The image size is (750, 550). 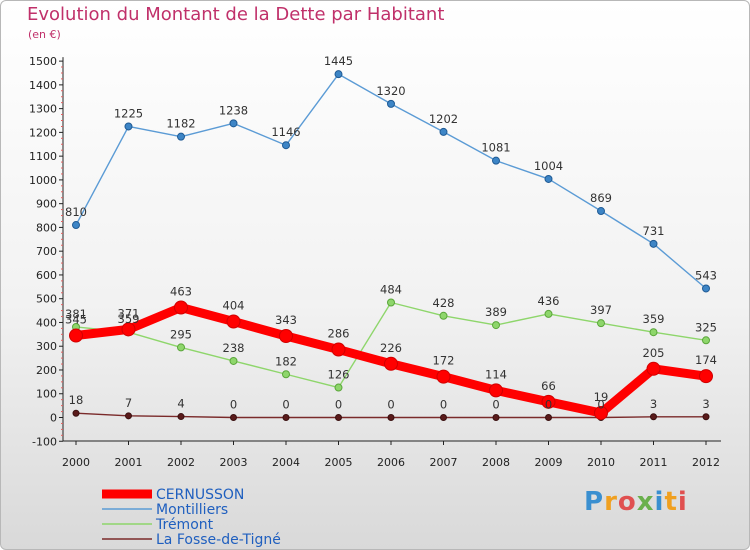 I want to click on data-label: 1445, so click(x=338, y=61).